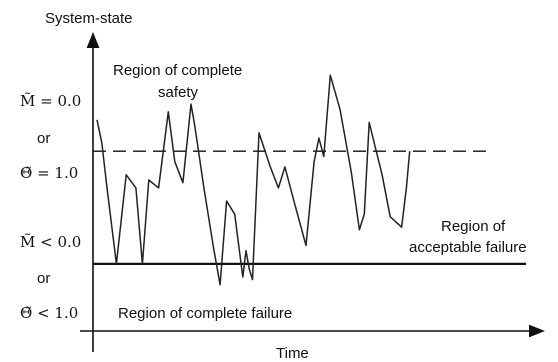 This screenshot has width=558, height=362. What do you see at coordinates (49, 173) in the screenshot?
I see `annotation-theta-equal: Θ̃ = 1.0` at bounding box center [49, 173].